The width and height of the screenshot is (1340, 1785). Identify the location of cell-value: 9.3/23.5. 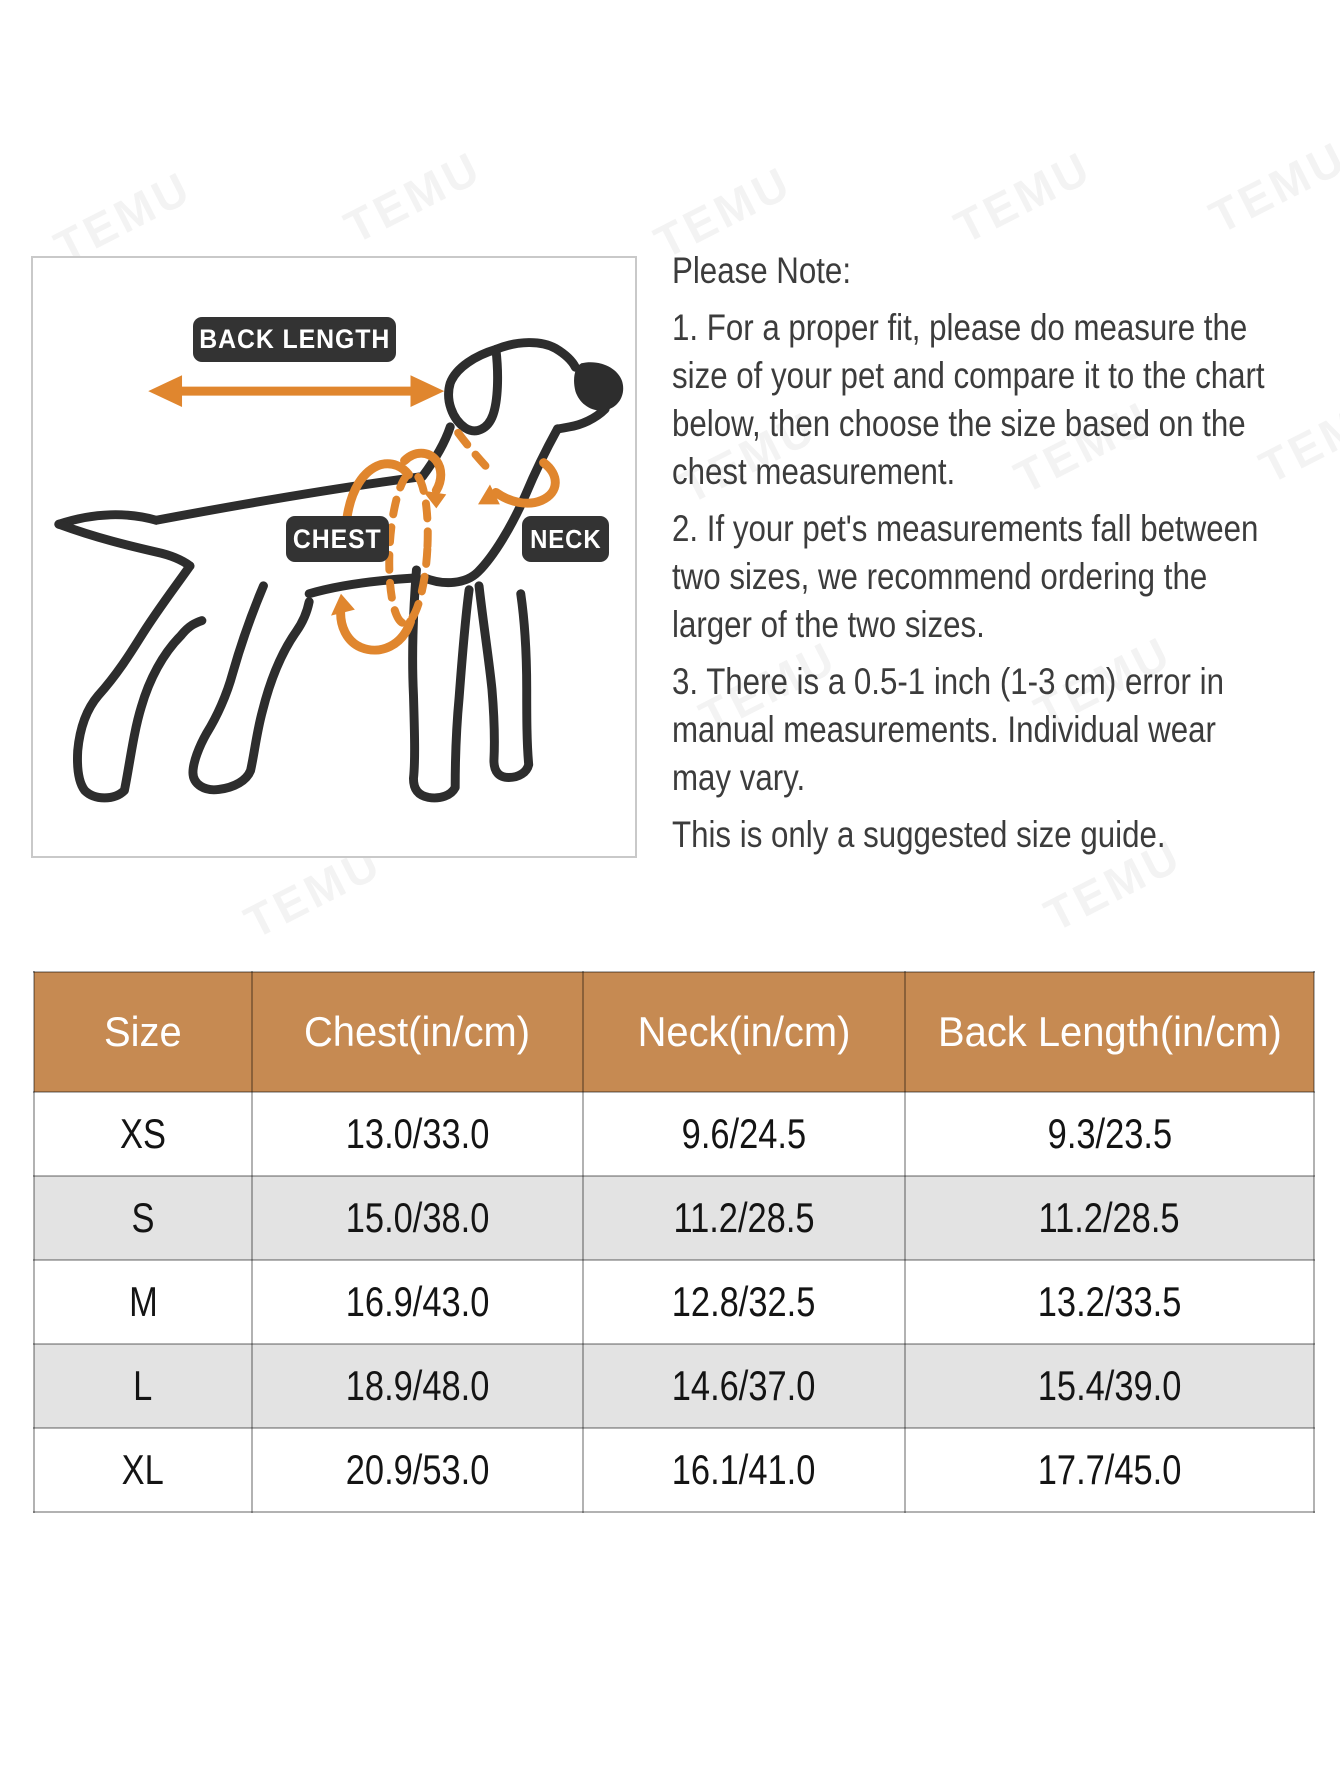
(1109, 1133).